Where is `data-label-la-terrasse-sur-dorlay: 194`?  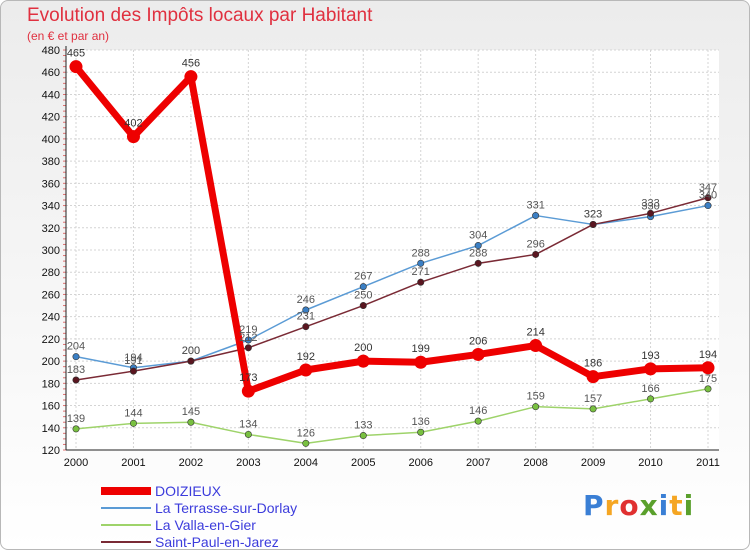 data-label-la-terrasse-sur-dorlay: 194 is located at coordinates (133, 358).